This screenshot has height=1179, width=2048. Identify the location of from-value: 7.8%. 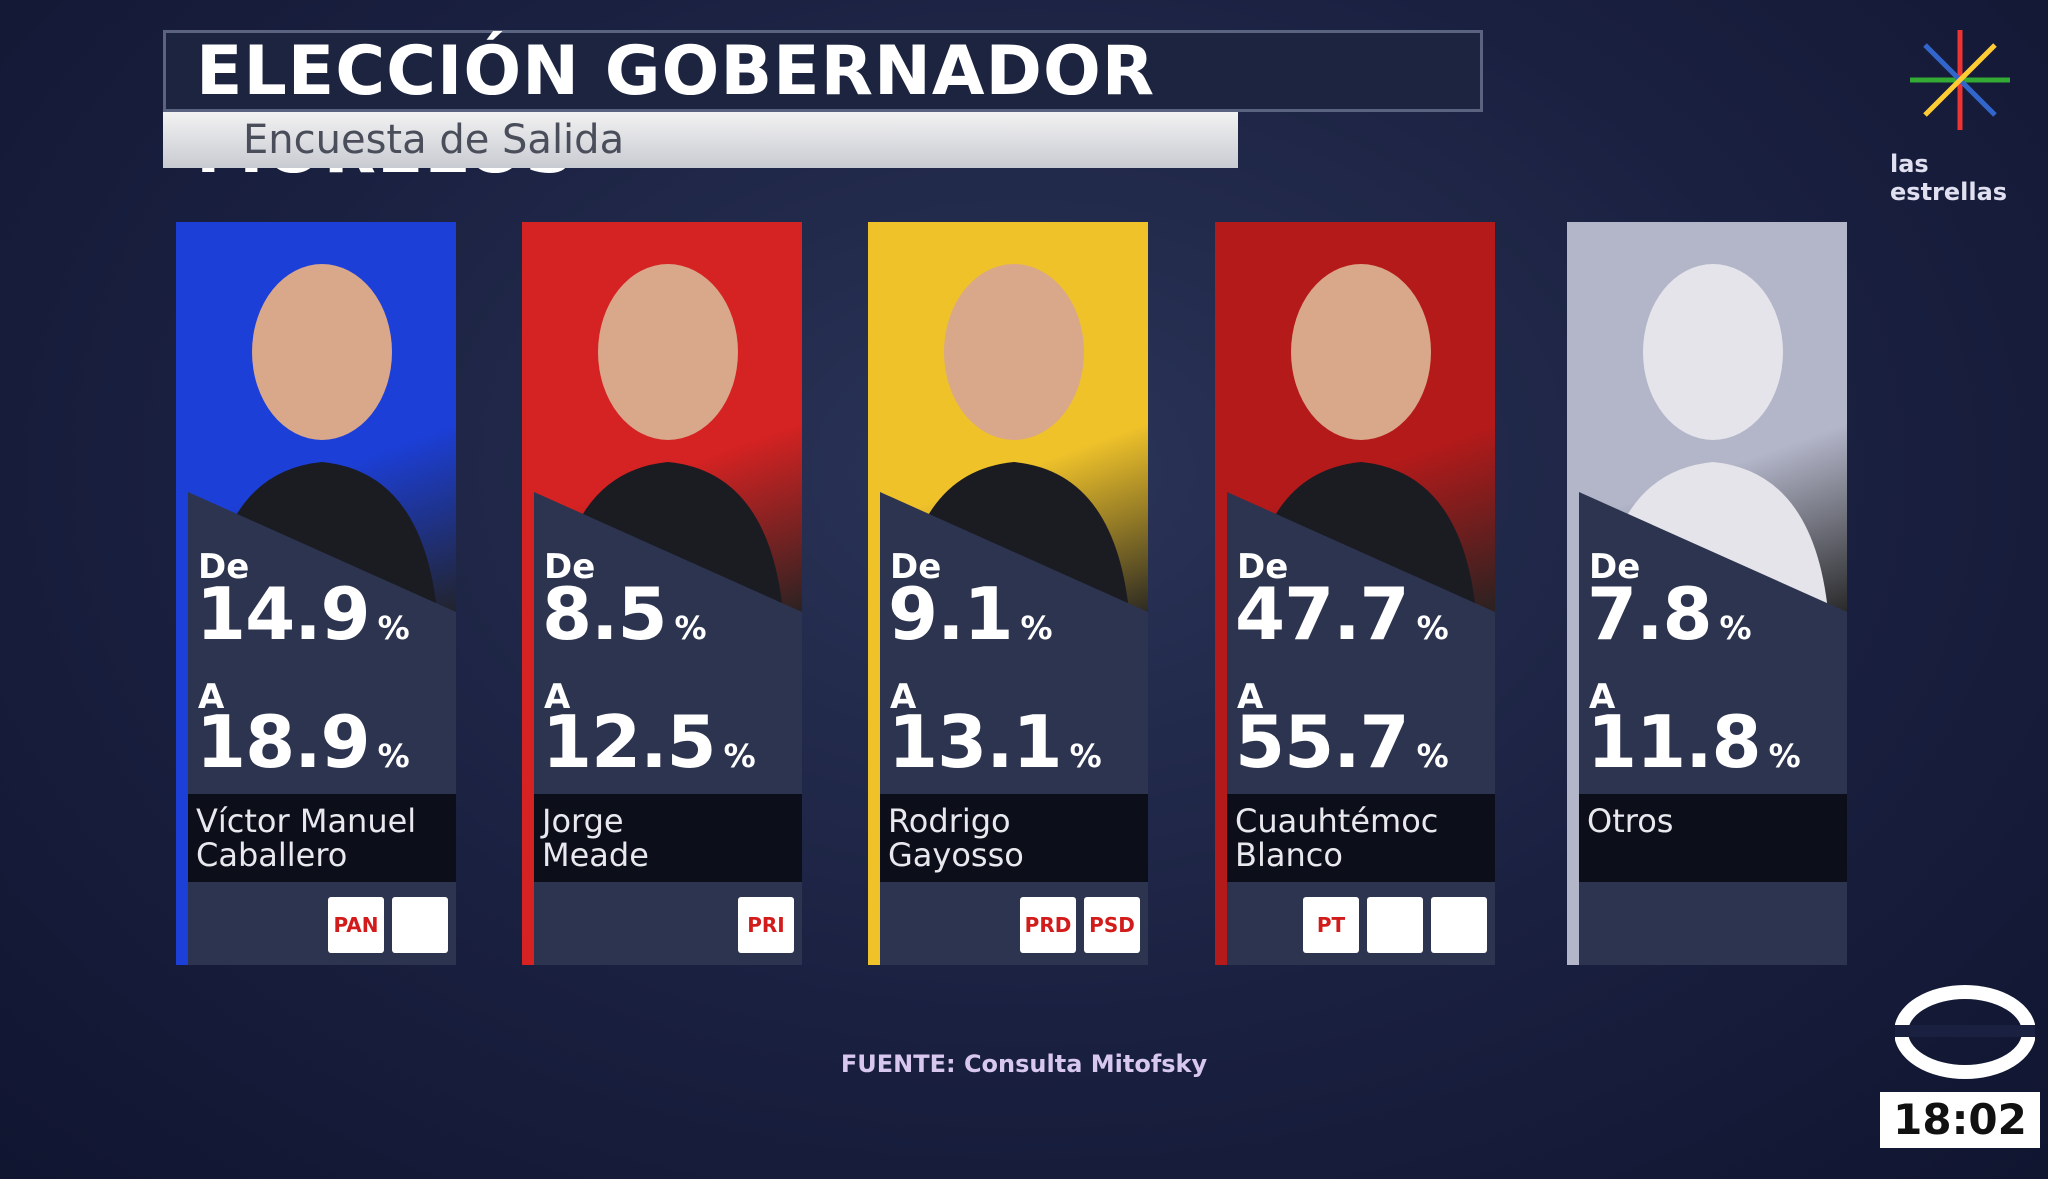
(1669, 614).